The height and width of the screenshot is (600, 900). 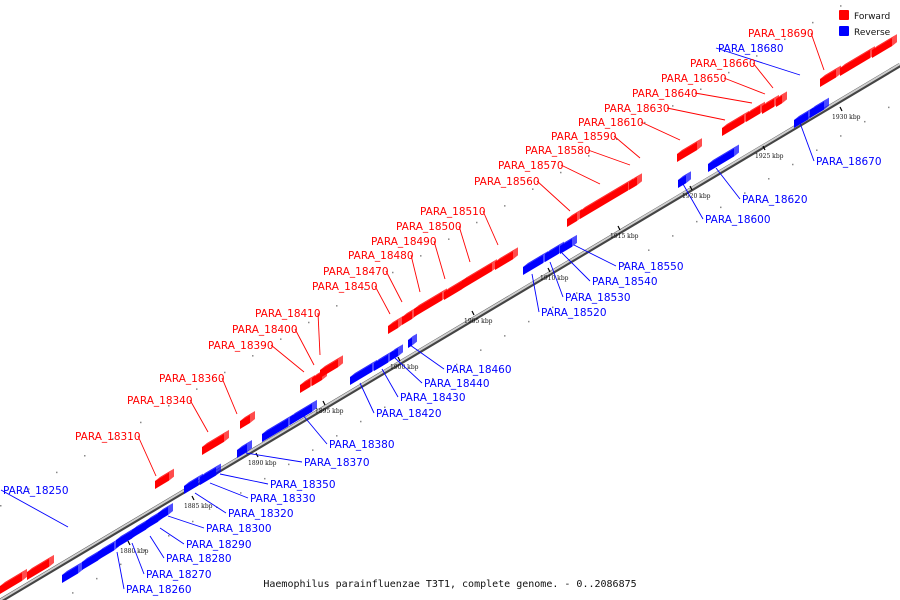 What do you see at coordinates (356, 272) in the screenshot?
I see `gene-label-para_18470: PARA_18470` at bounding box center [356, 272].